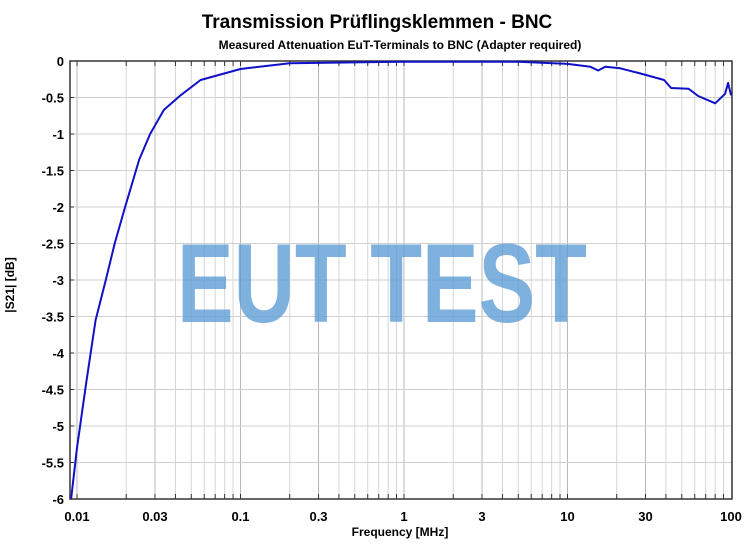 The width and height of the screenshot is (754, 557). Describe the element at coordinates (58, 499) in the screenshot. I see `y-tick-label: -6` at that location.